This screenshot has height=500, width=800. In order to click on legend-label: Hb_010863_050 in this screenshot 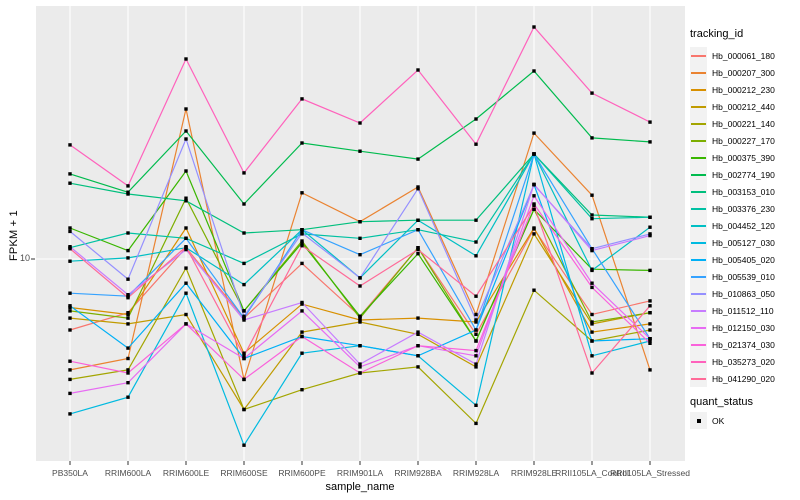, I will do `click(743, 293)`.